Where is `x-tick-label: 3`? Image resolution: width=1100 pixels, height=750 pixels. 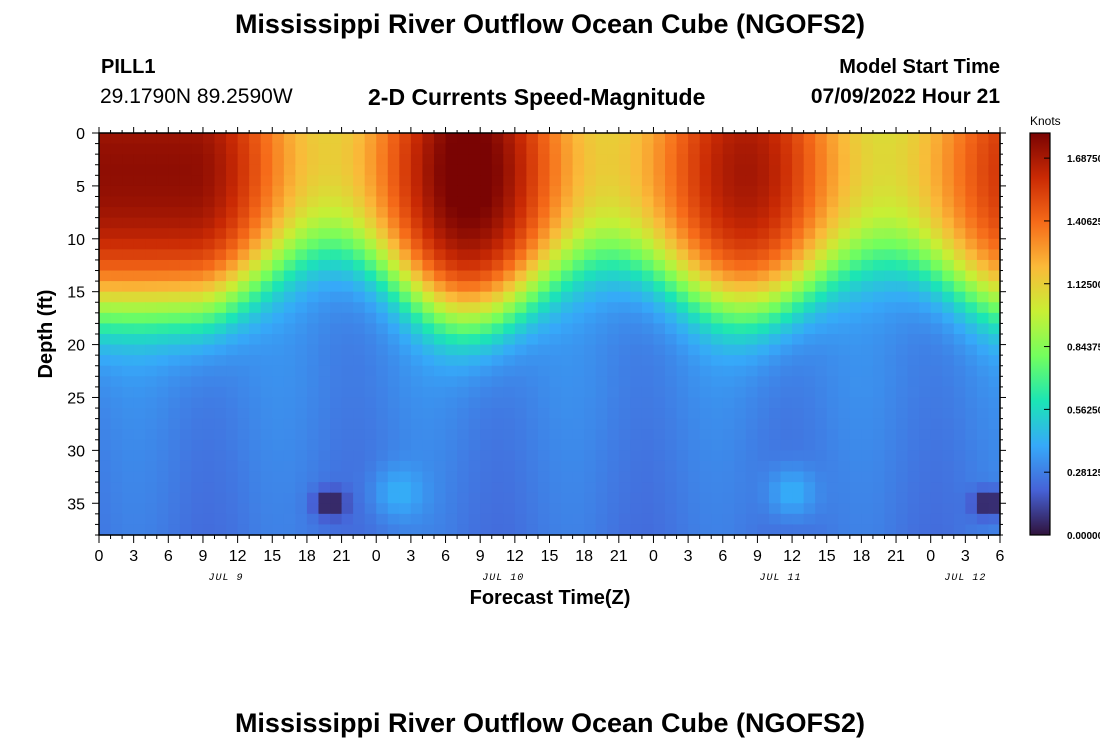 x-tick-label: 3 is located at coordinates (965, 556).